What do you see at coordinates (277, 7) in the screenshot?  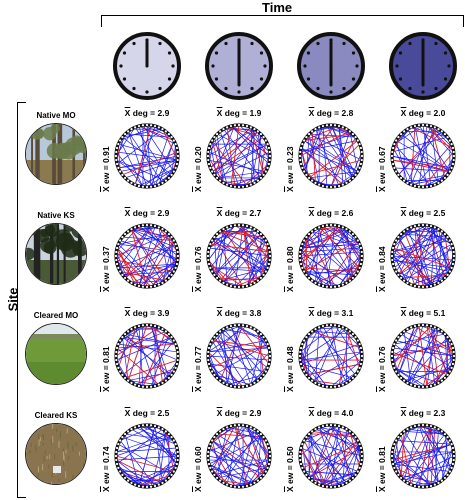 I see `time-axis-title: Time` at bounding box center [277, 7].